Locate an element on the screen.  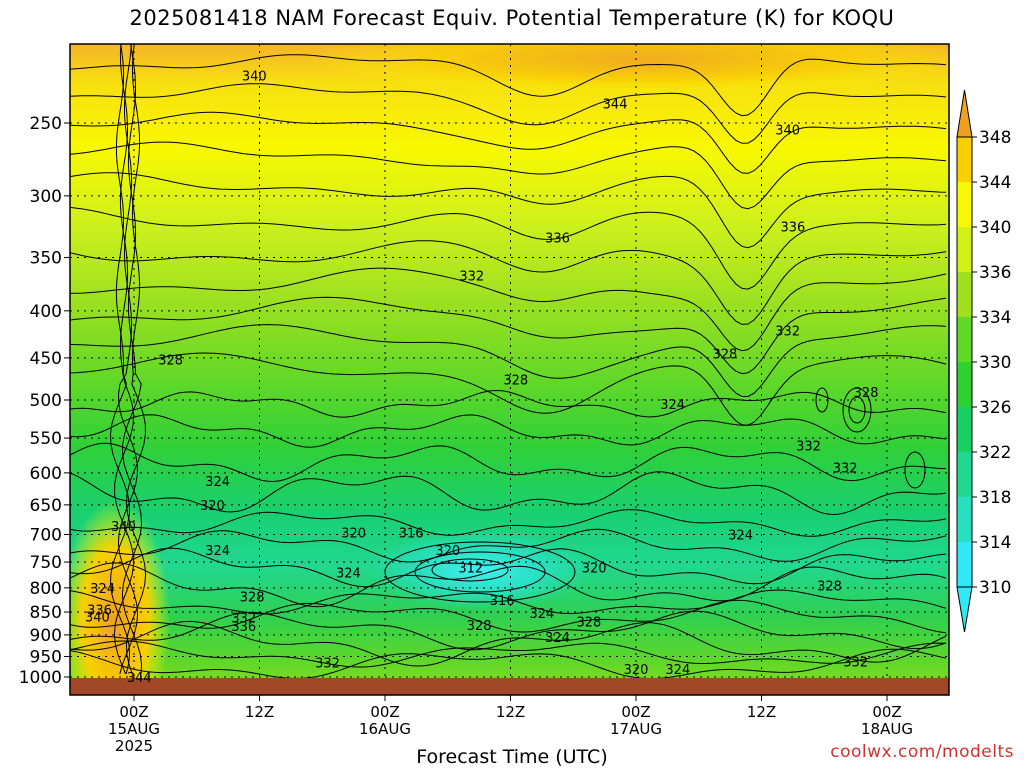
colorbar-label: 314 is located at coordinates (995, 543).